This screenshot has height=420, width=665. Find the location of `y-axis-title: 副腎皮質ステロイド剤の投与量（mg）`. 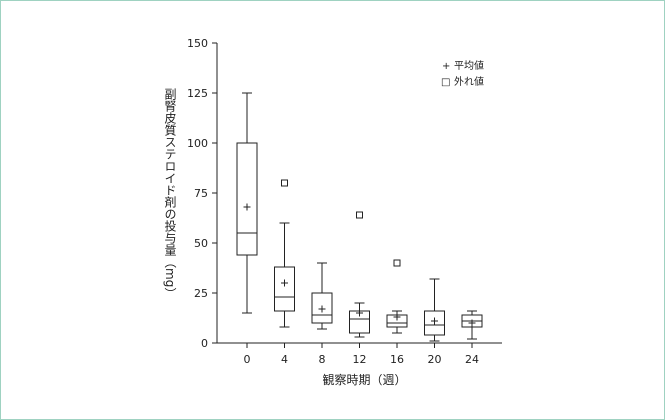

y-axis-title: 副腎皮質ステロイド剤の投与量（mg） is located at coordinates (170, 194).